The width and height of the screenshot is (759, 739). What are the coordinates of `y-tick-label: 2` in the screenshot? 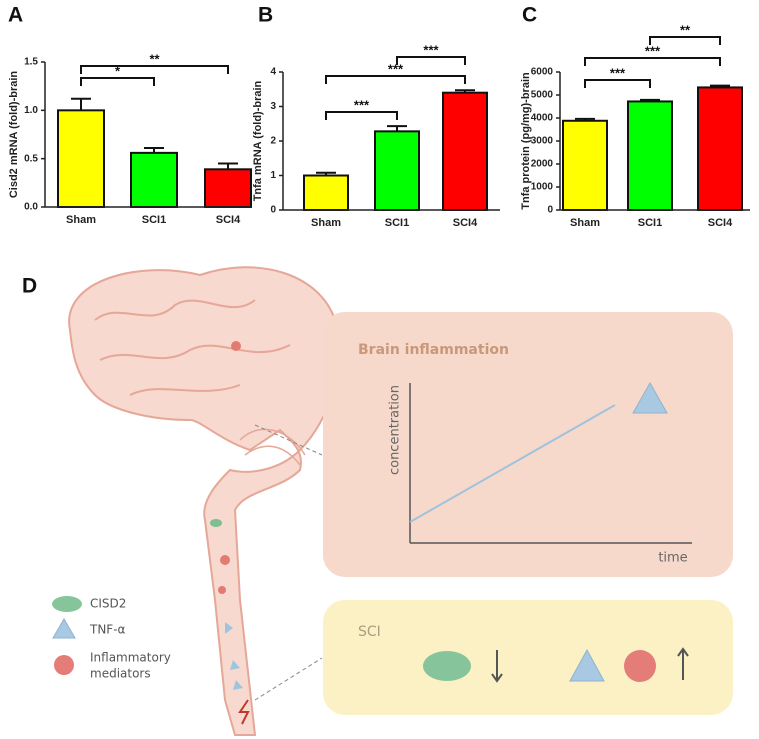 It's located at (273, 141).